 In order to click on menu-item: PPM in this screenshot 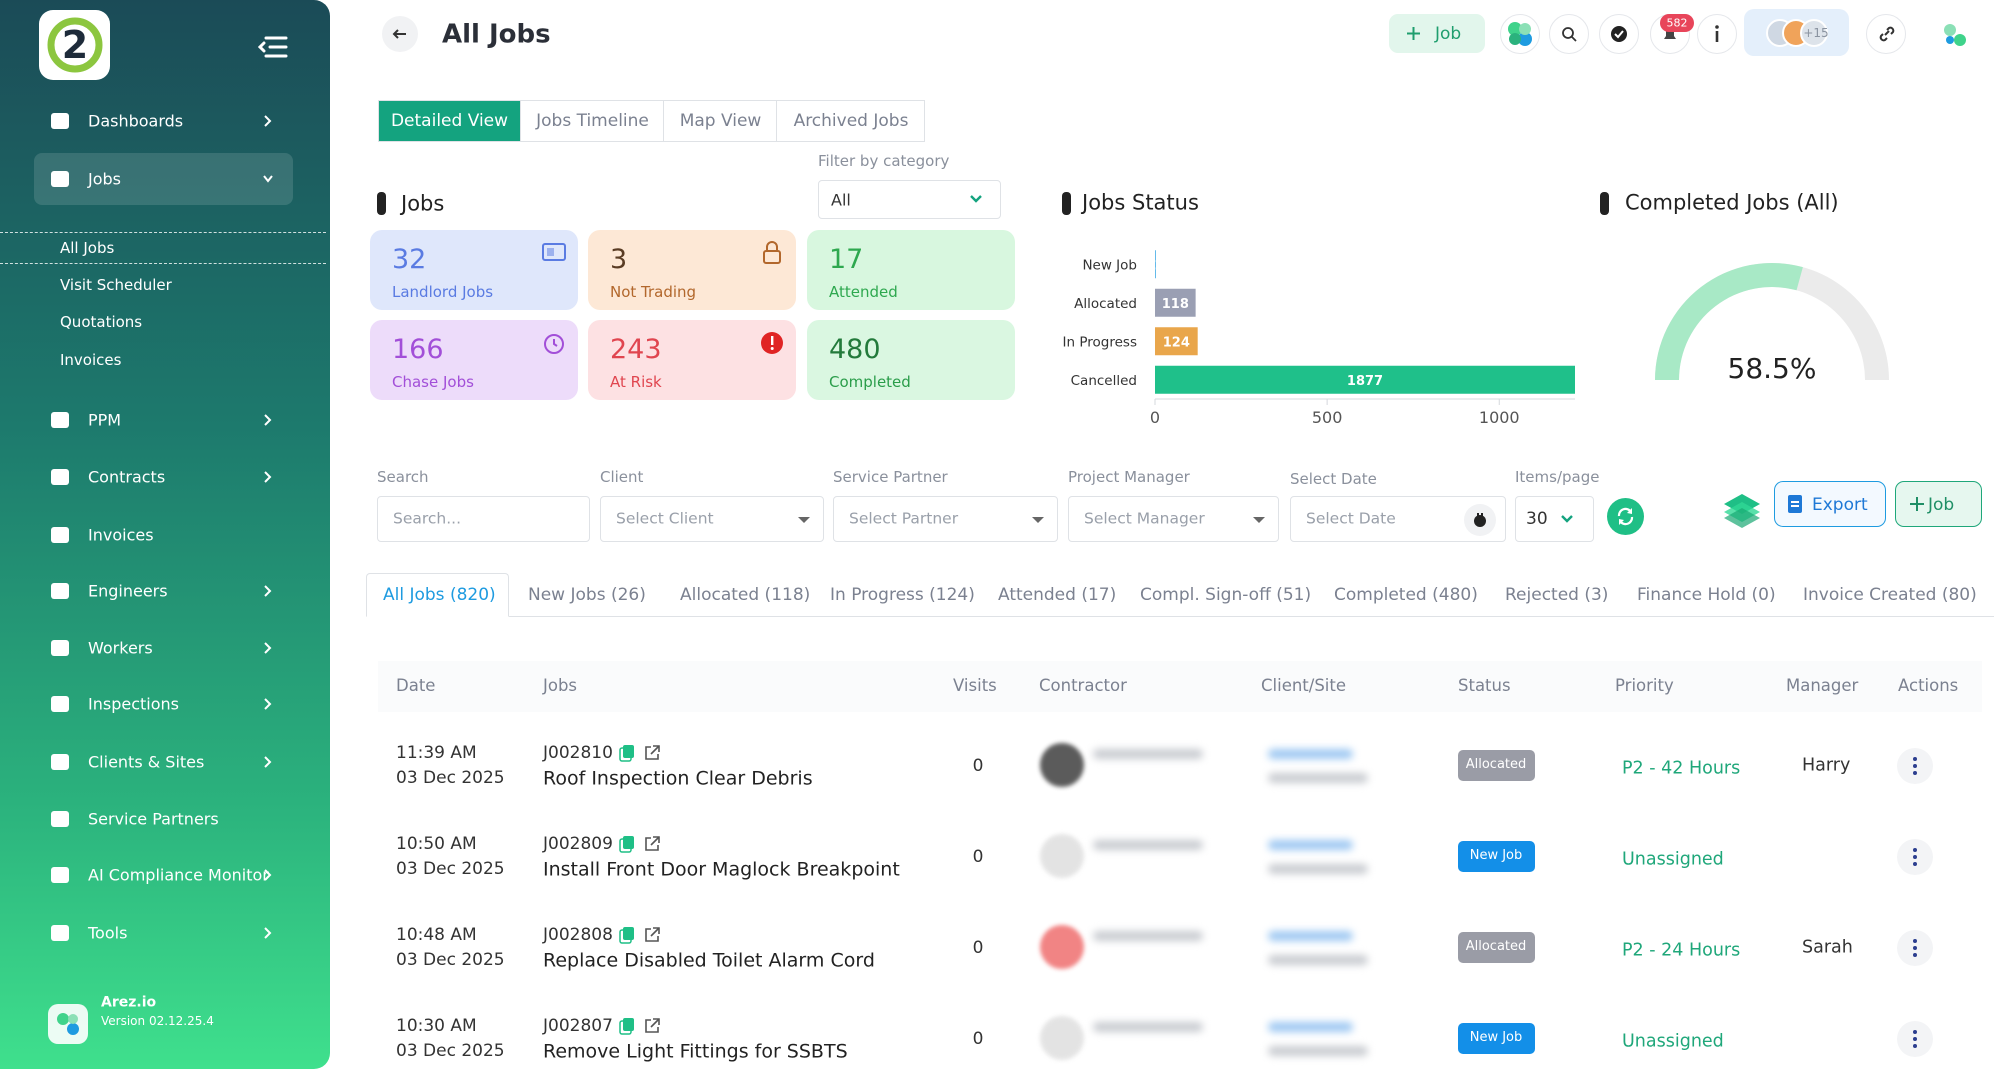, I will do `click(105, 420)`.